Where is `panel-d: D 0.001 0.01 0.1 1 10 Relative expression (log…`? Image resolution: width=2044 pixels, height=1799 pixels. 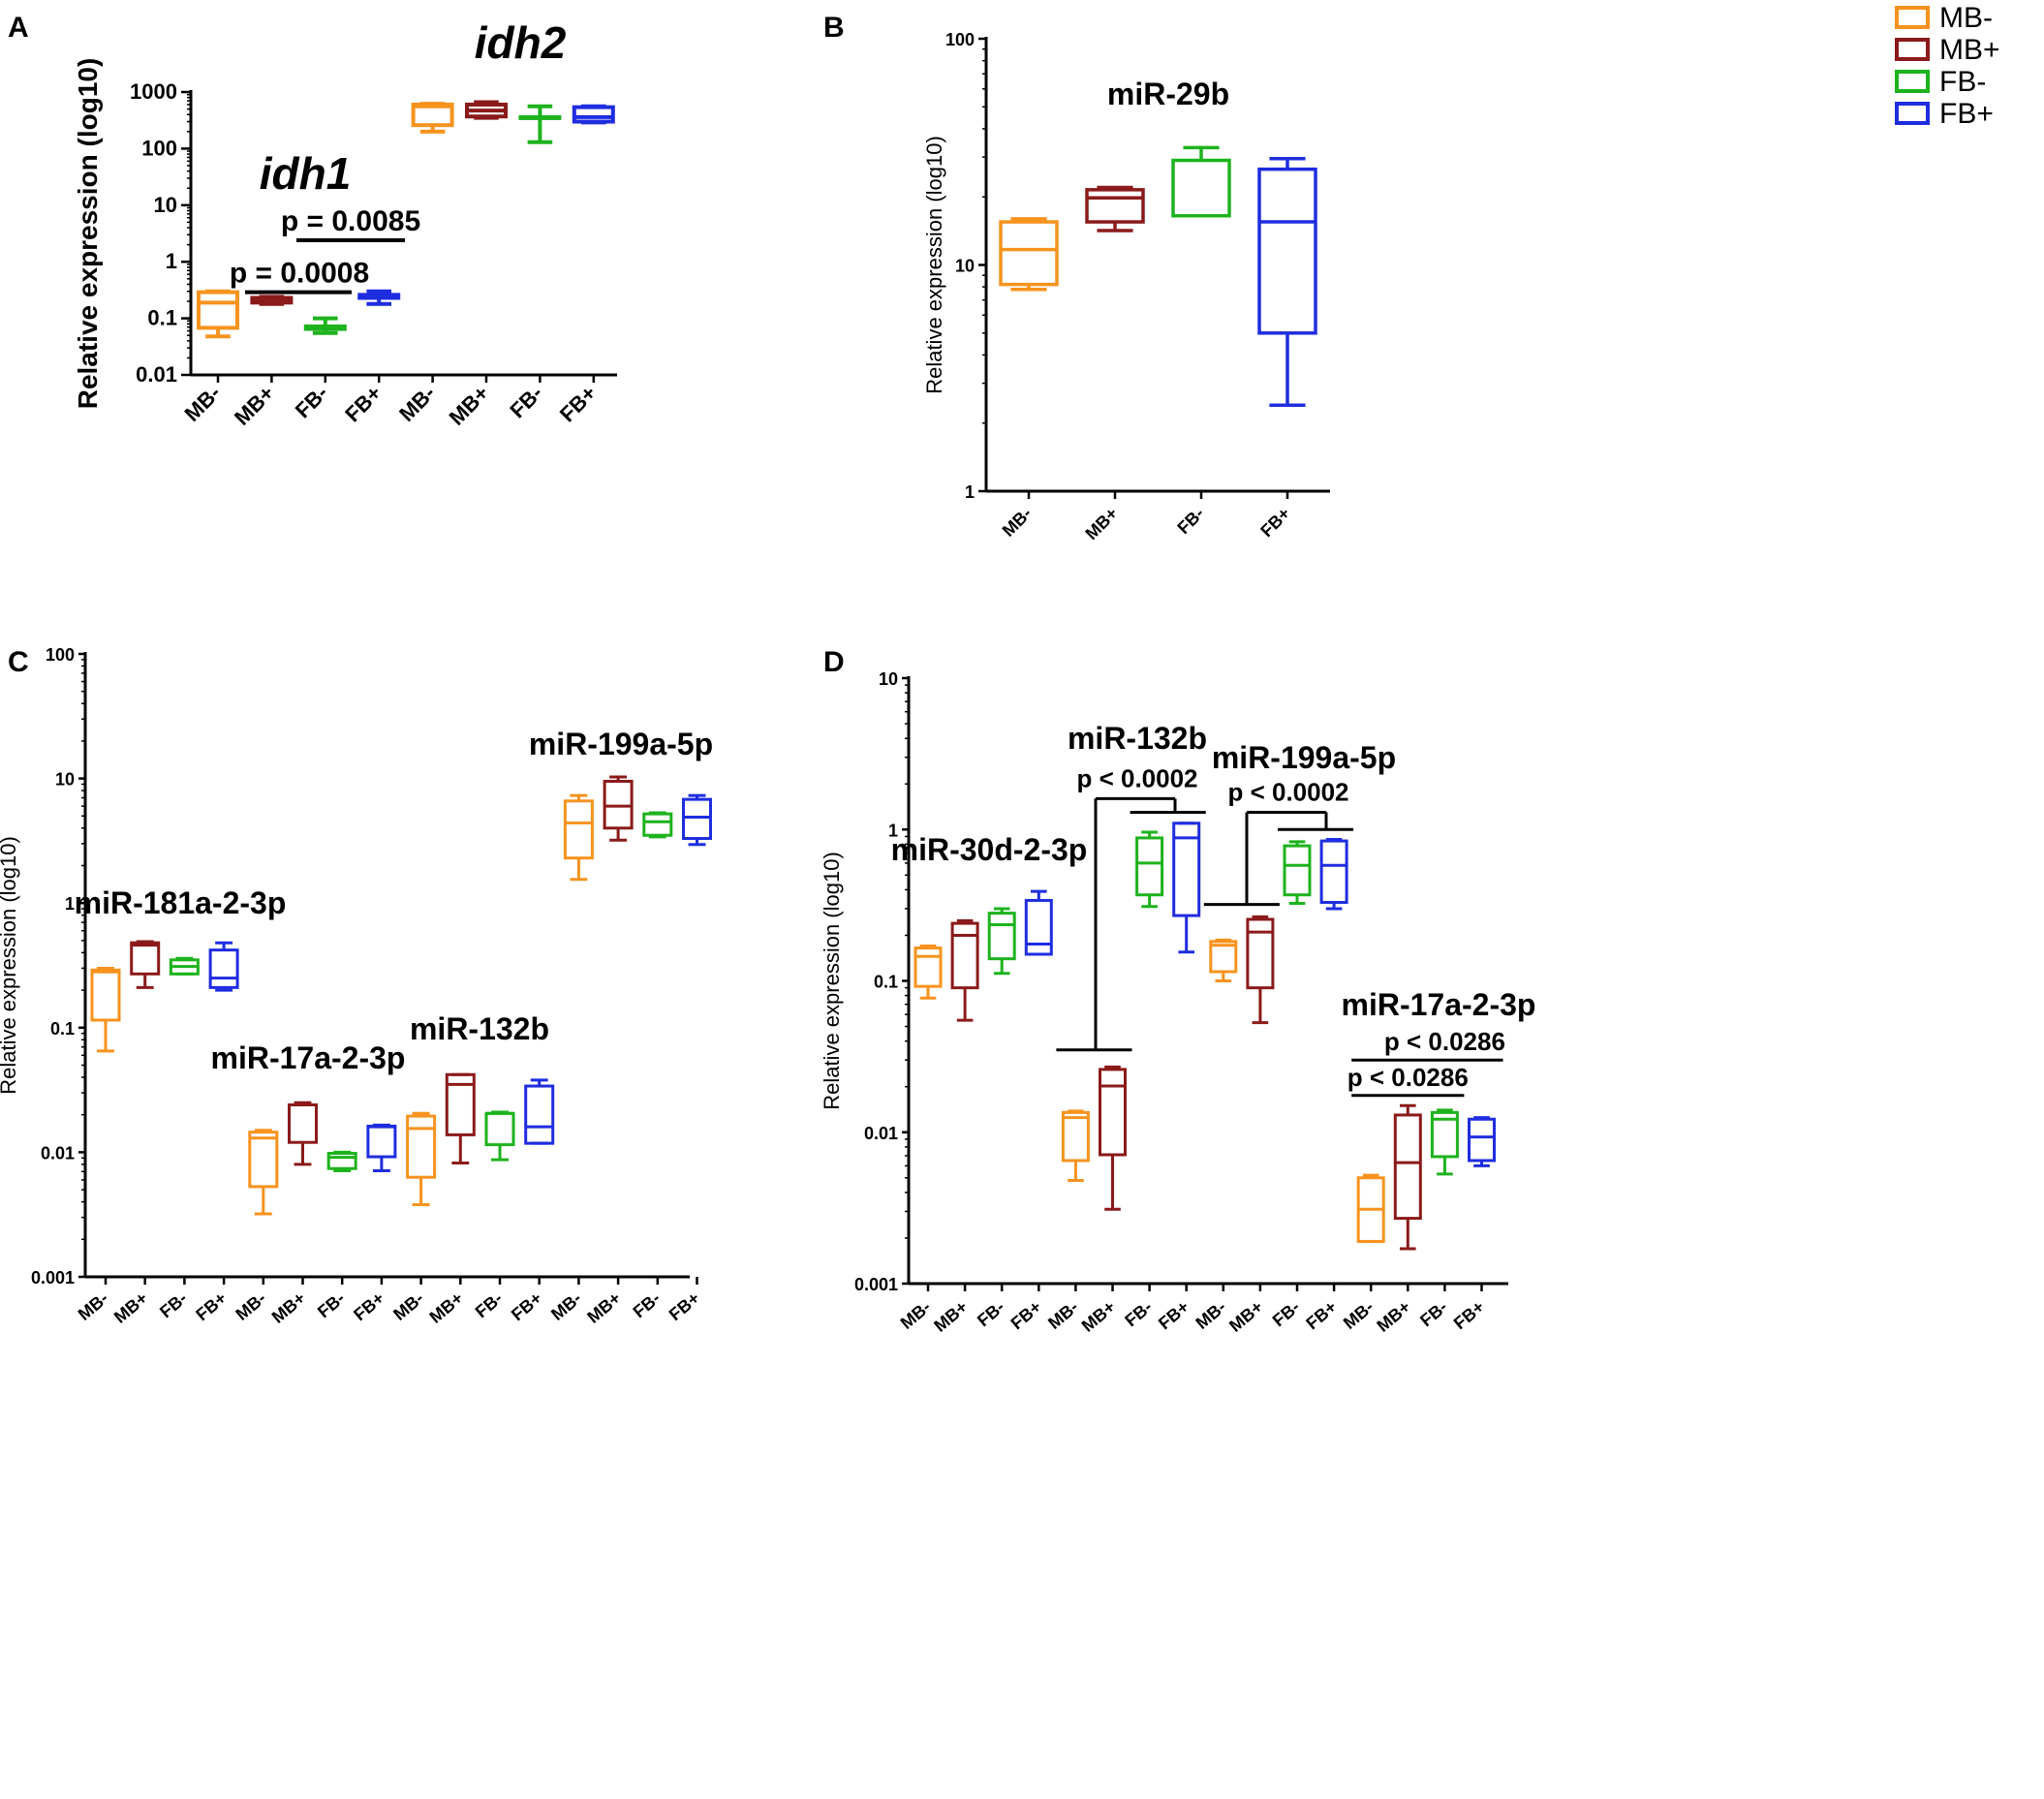
panel-d: D 0.001 0.01 0.1 1 10 Relative expression (log… is located at coordinates (1177, 991).